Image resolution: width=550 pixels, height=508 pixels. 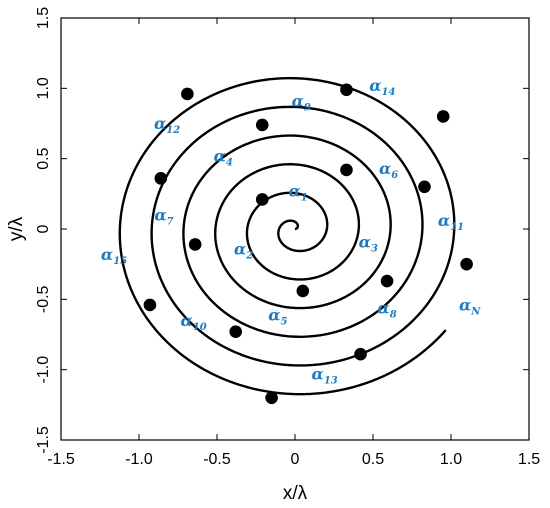 What do you see at coordinates (43, 228) in the screenshot?
I see `y-tick-label: 0` at bounding box center [43, 228].